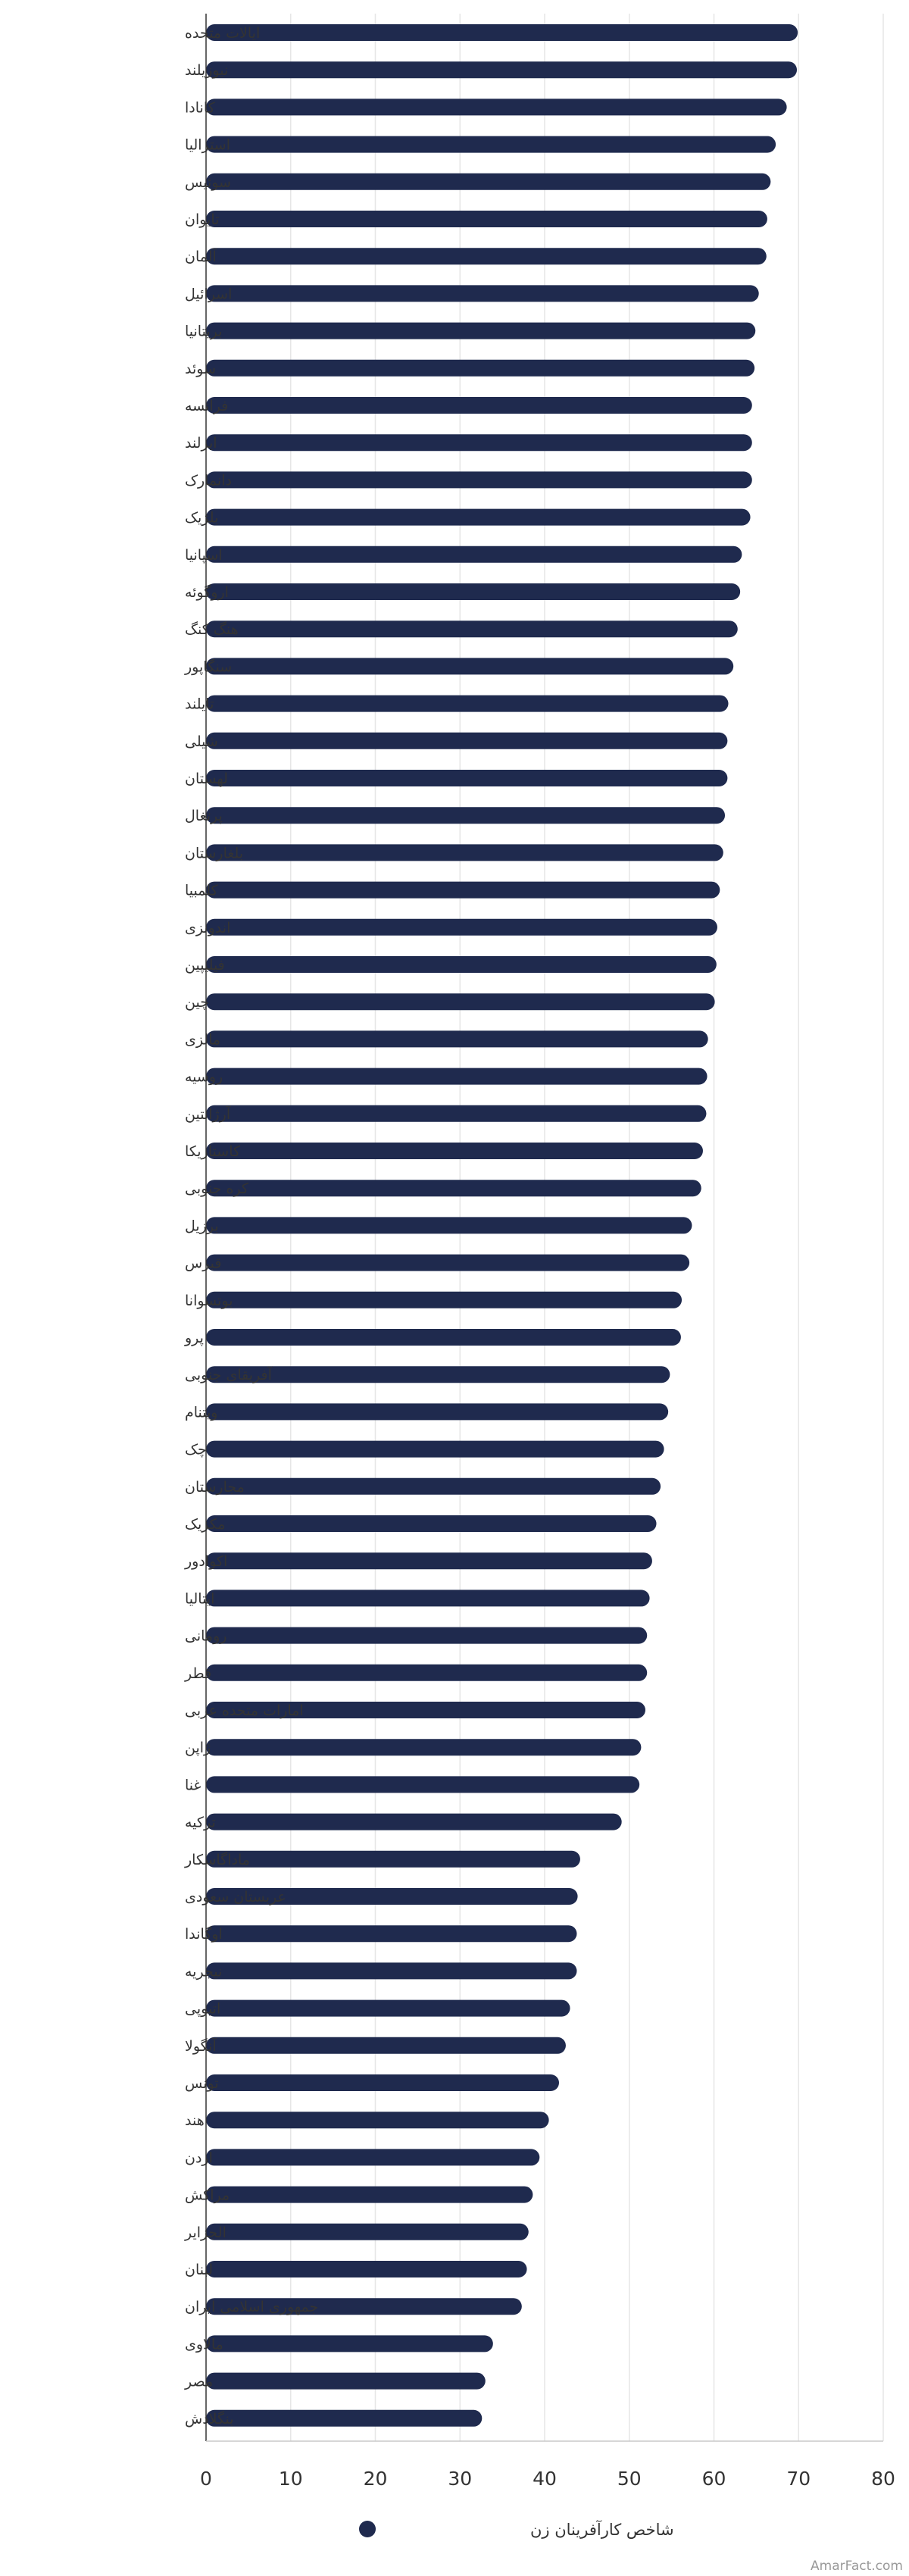  I want to click on category-label: بنگلادش, so click(209, 2419).